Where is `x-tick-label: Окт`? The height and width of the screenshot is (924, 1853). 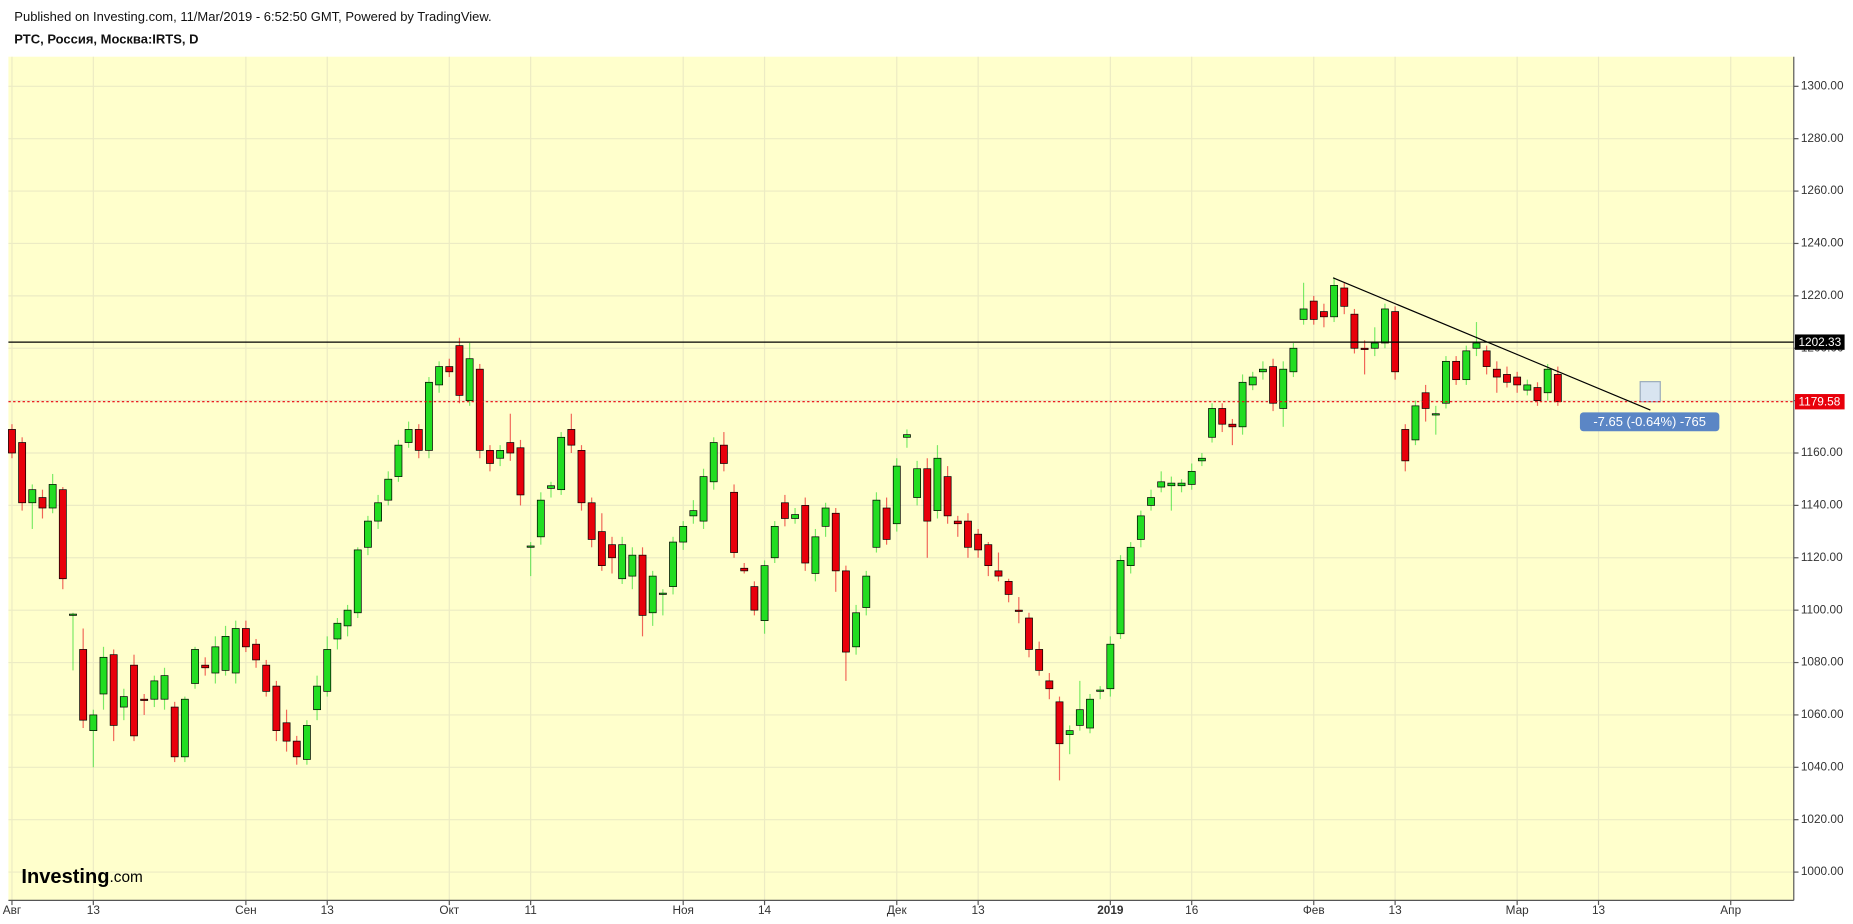 x-tick-label: Окт is located at coordinates (449, 910).